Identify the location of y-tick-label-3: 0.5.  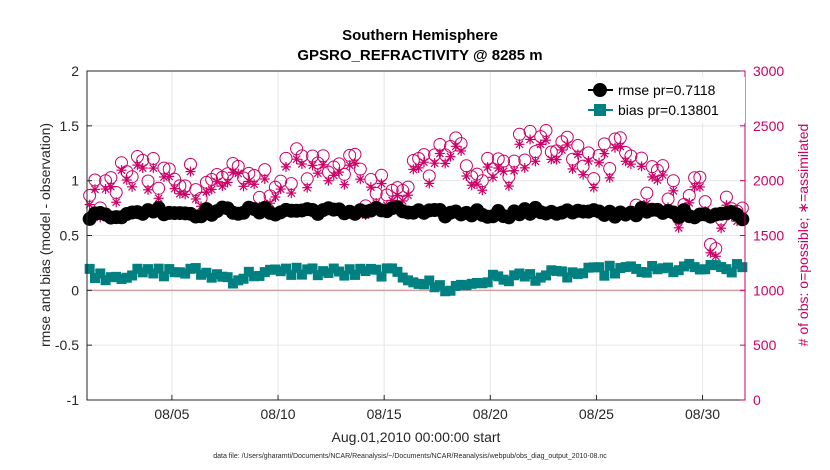
(70, 236).